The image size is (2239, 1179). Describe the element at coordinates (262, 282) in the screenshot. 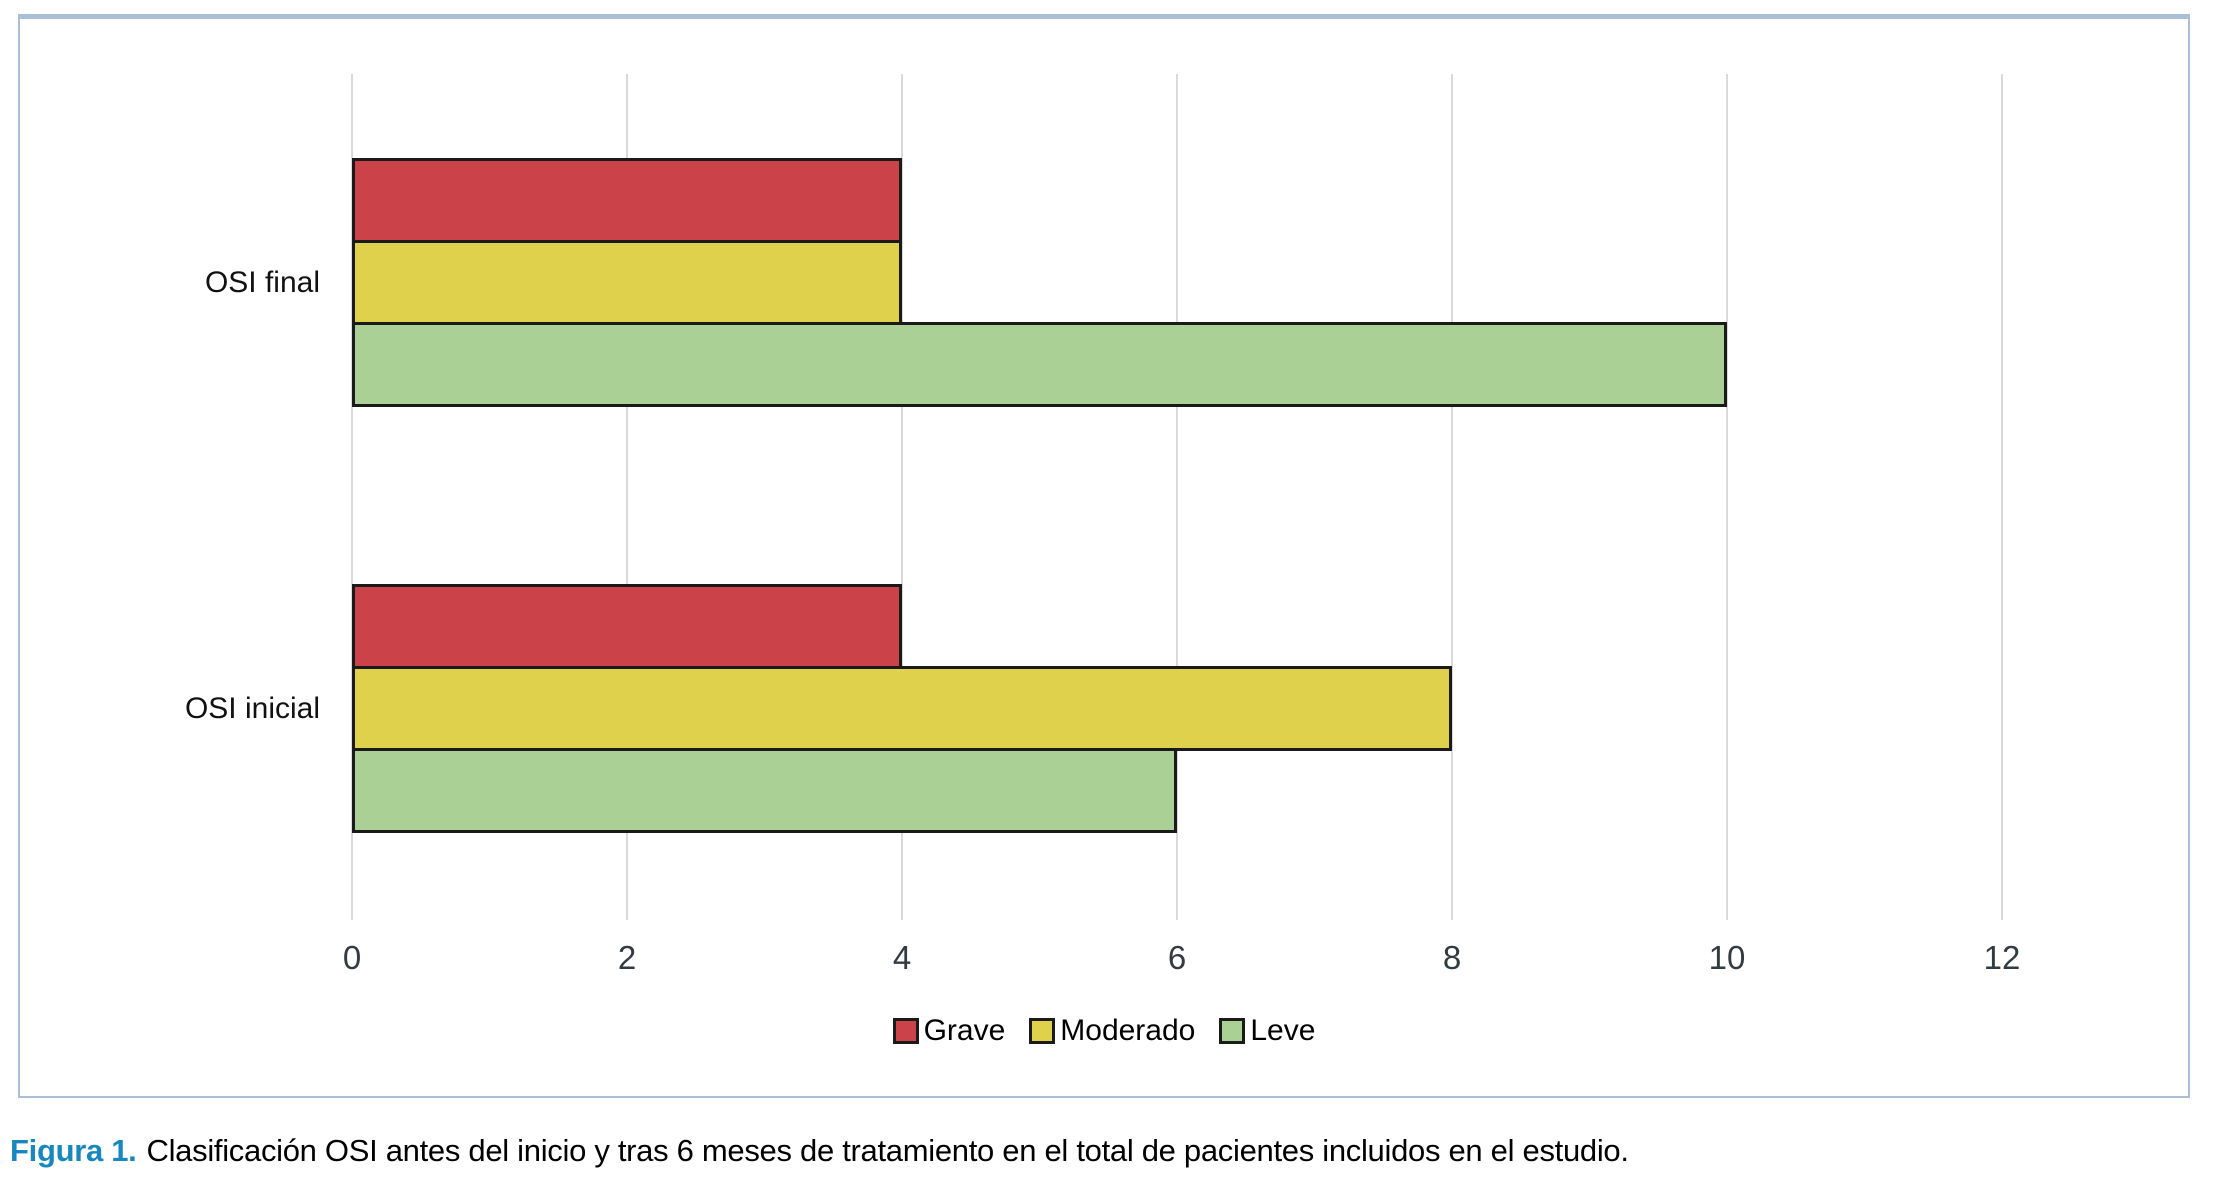

I see `category-label-osi-final: OSI final` at that location.